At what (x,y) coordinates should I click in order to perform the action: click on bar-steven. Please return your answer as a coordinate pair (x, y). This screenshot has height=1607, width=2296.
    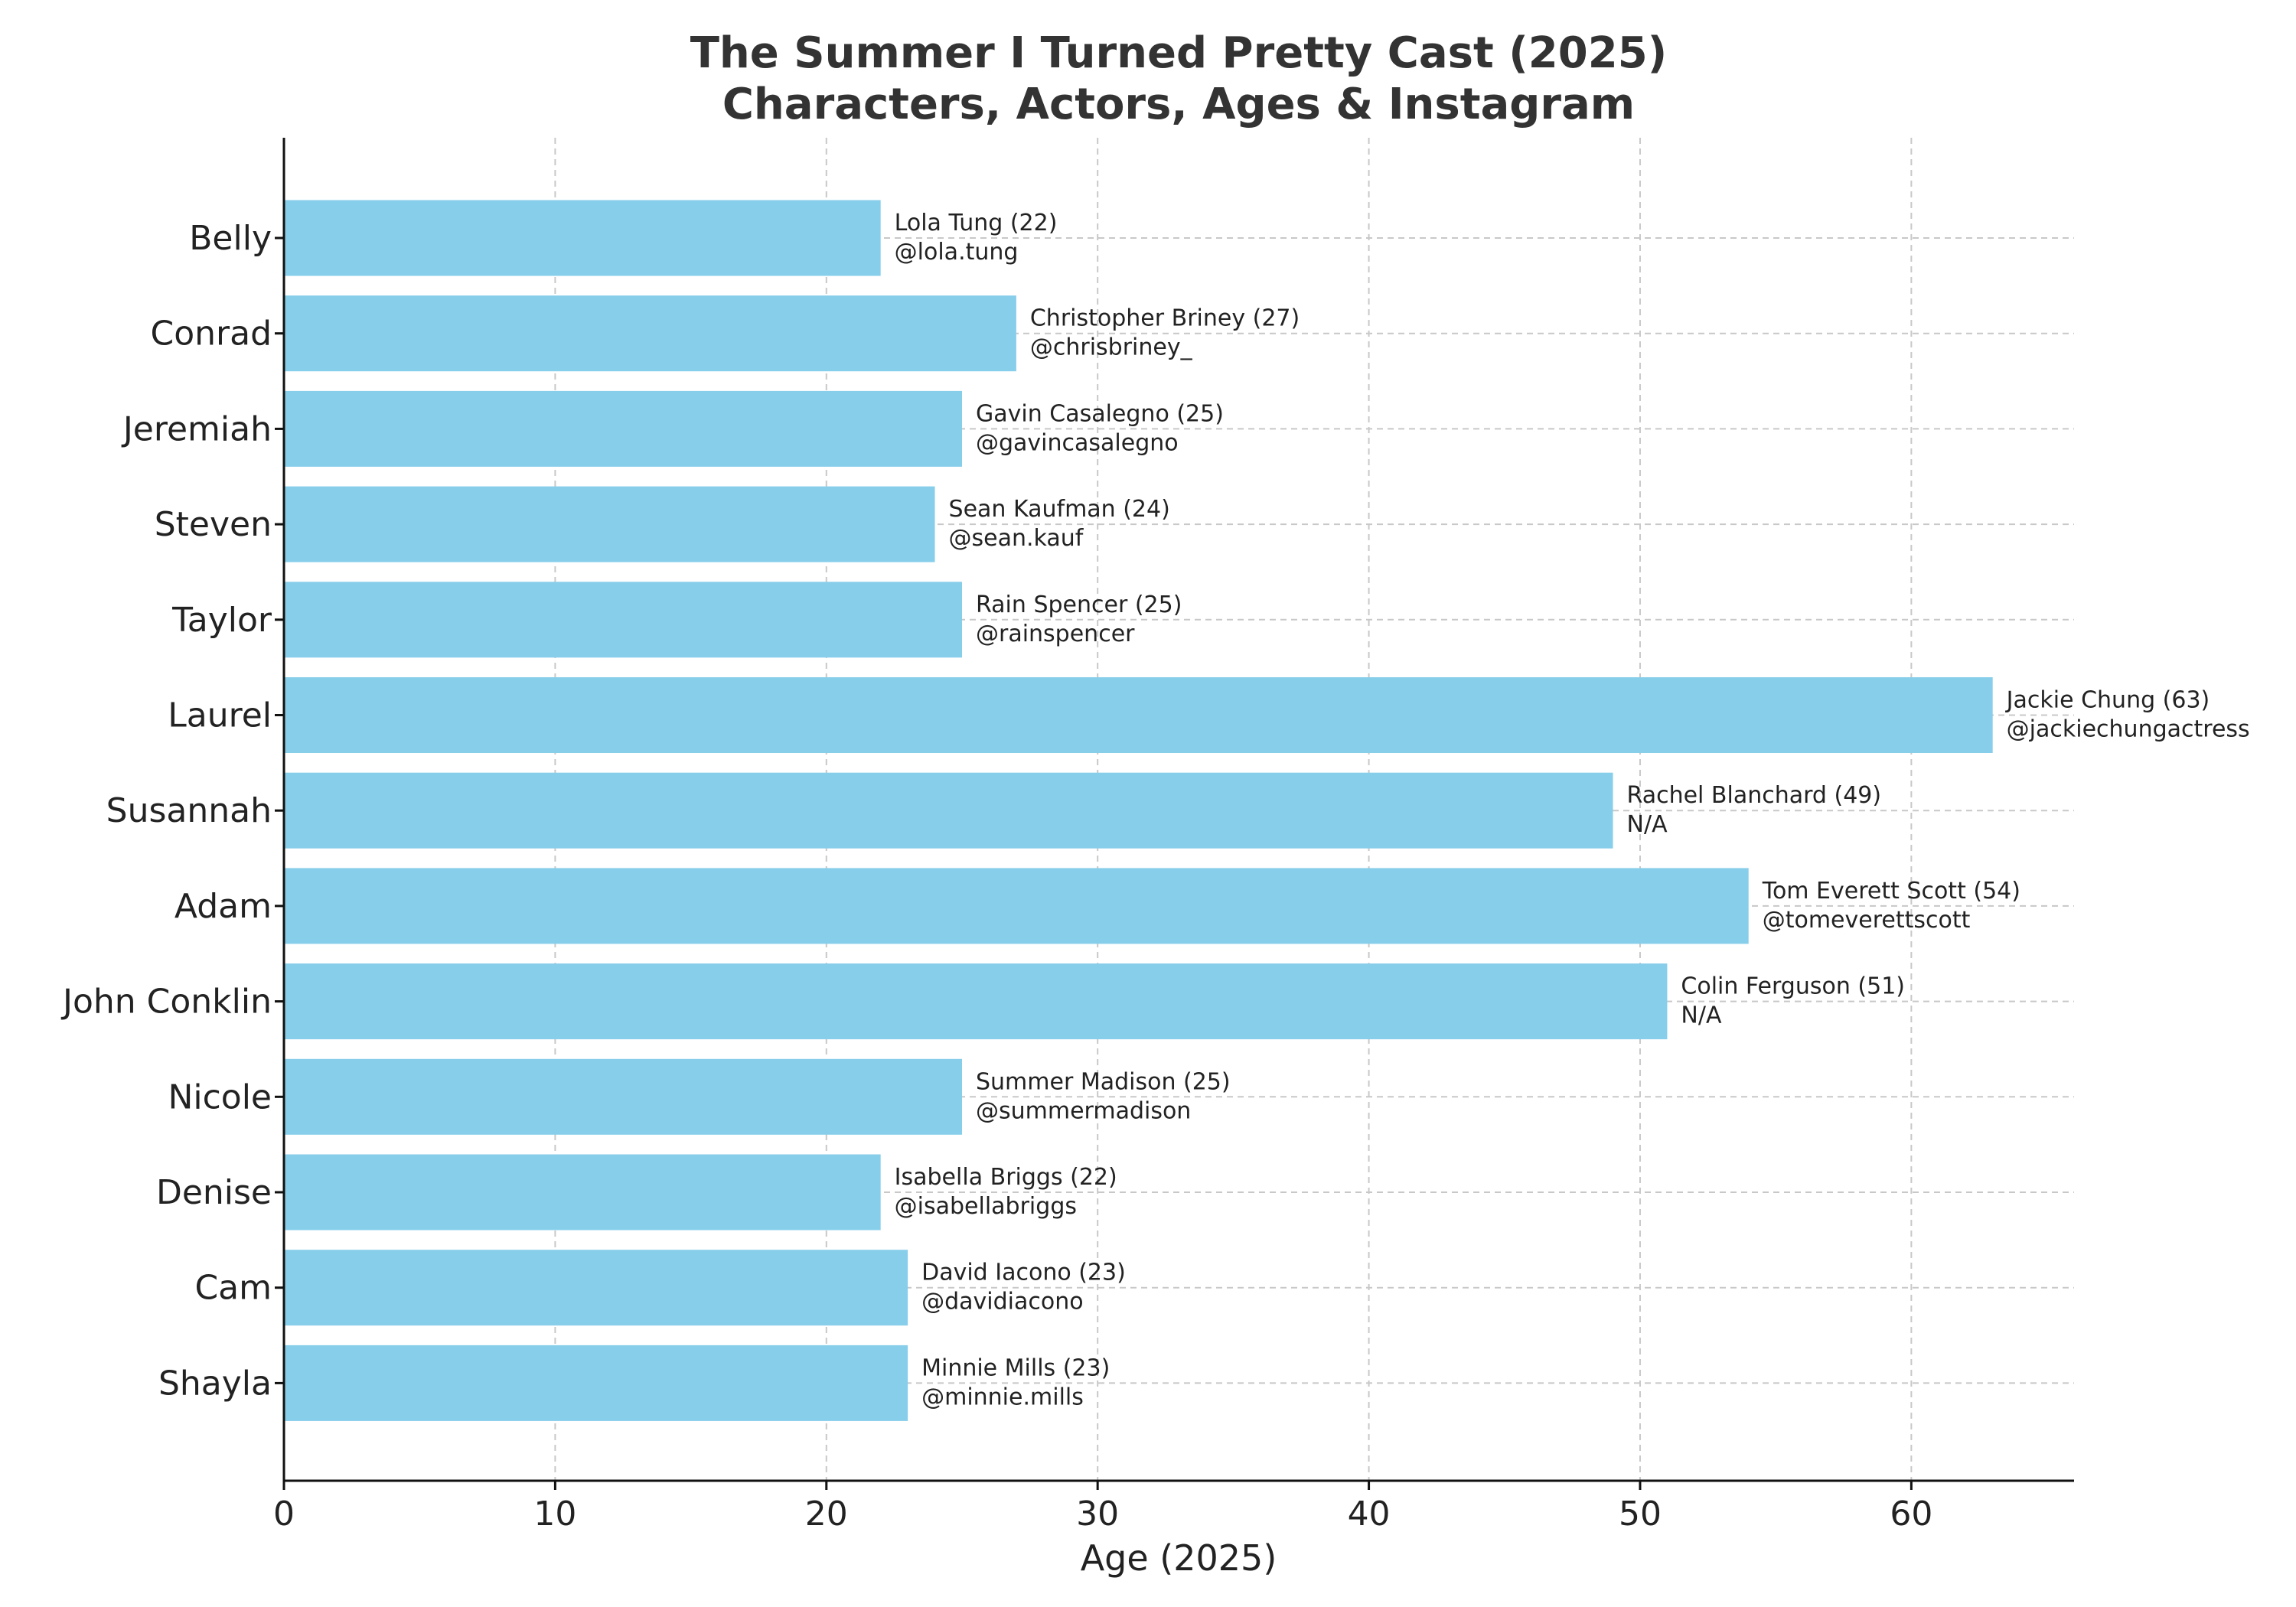
    Looking at the image, I should click on (609, 524).